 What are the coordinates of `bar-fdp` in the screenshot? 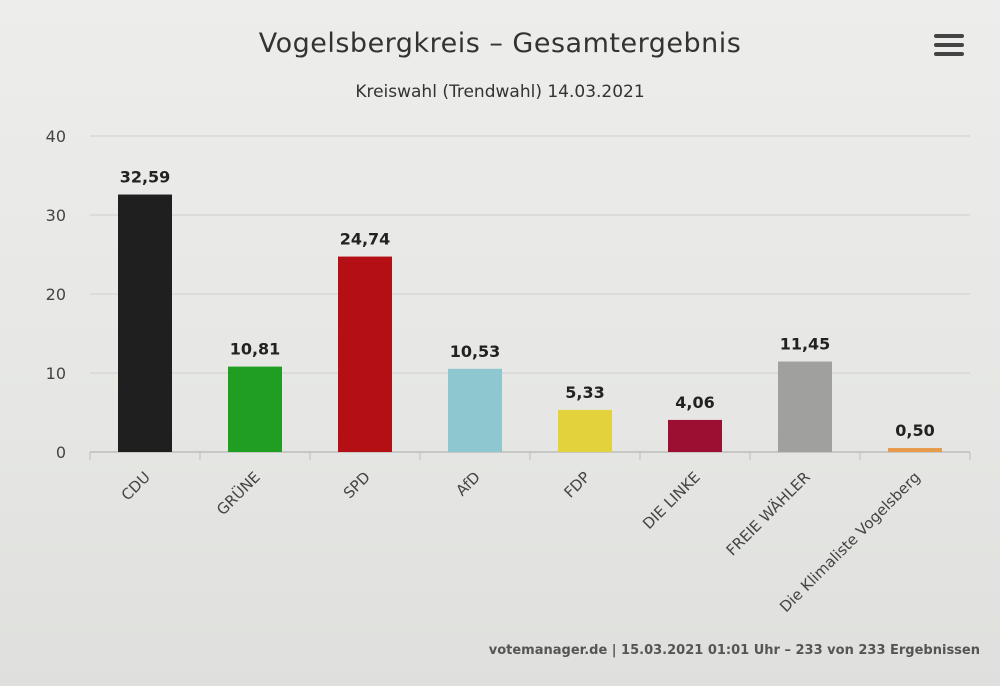 It's located at (585, 430).